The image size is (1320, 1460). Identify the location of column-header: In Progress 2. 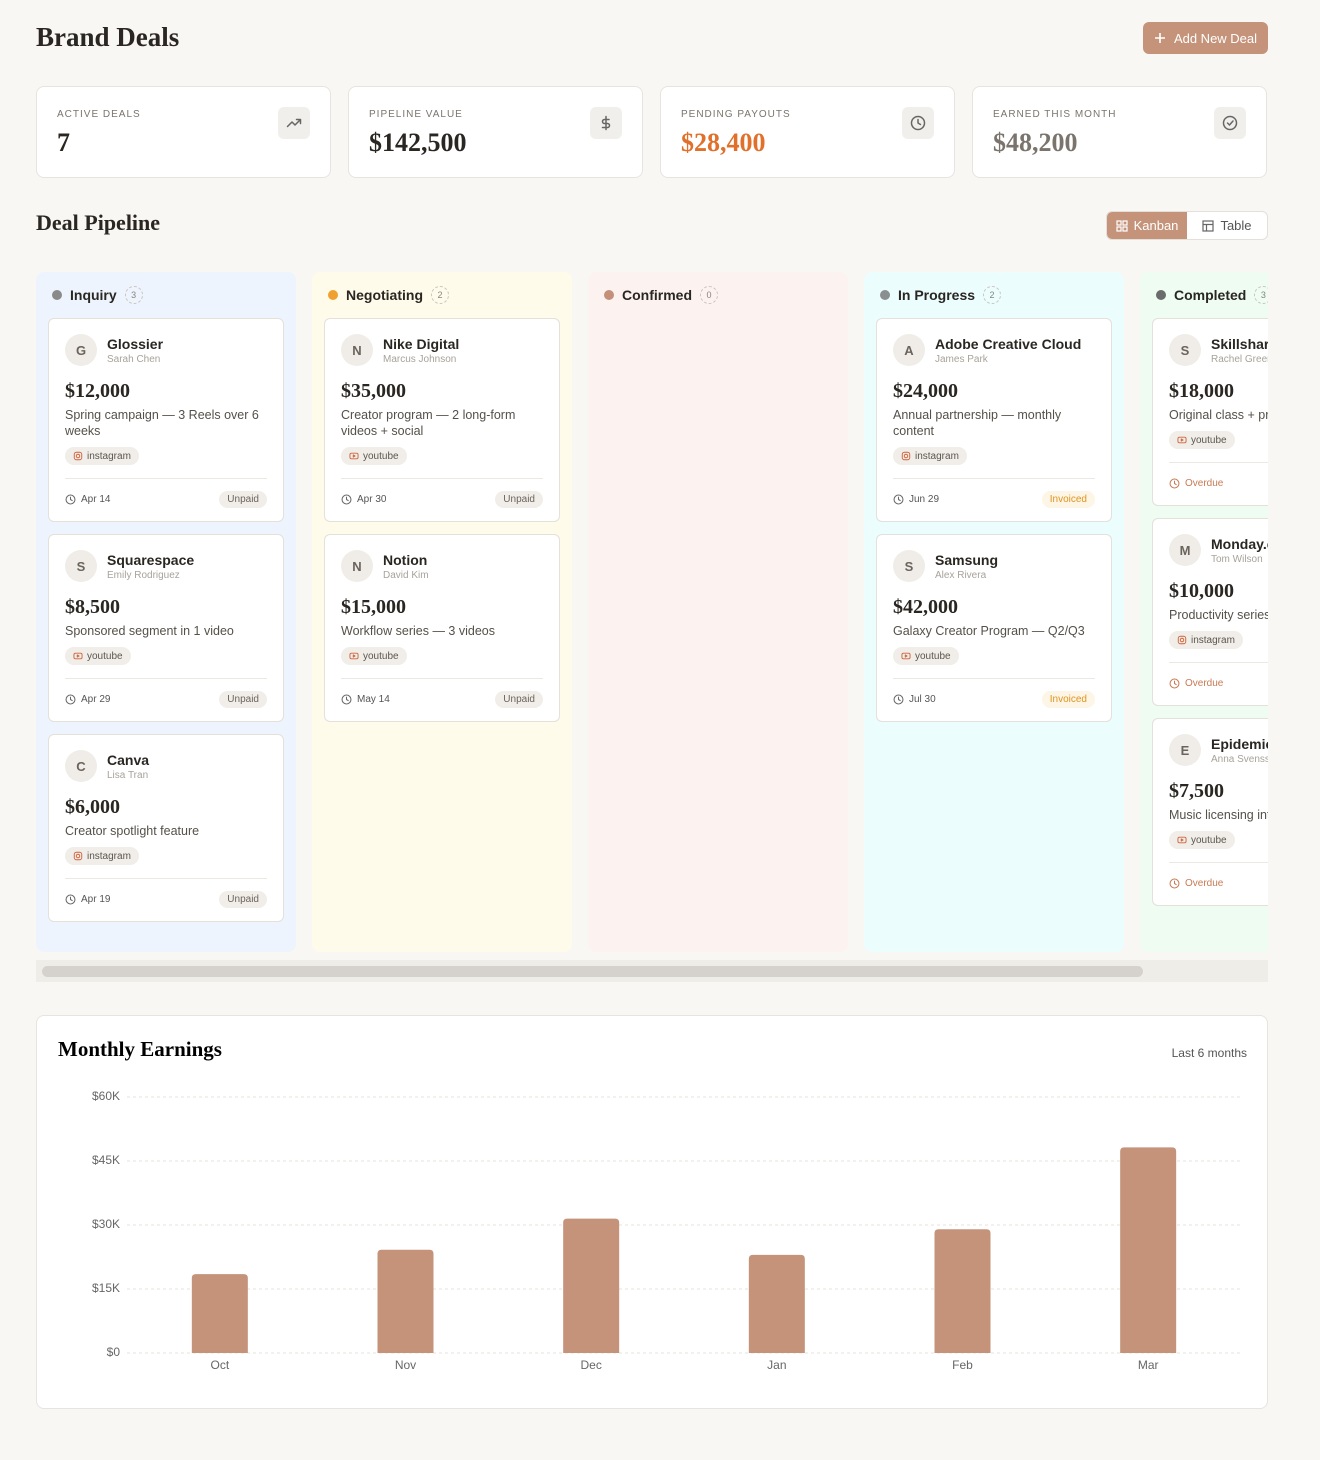
(996, 295).